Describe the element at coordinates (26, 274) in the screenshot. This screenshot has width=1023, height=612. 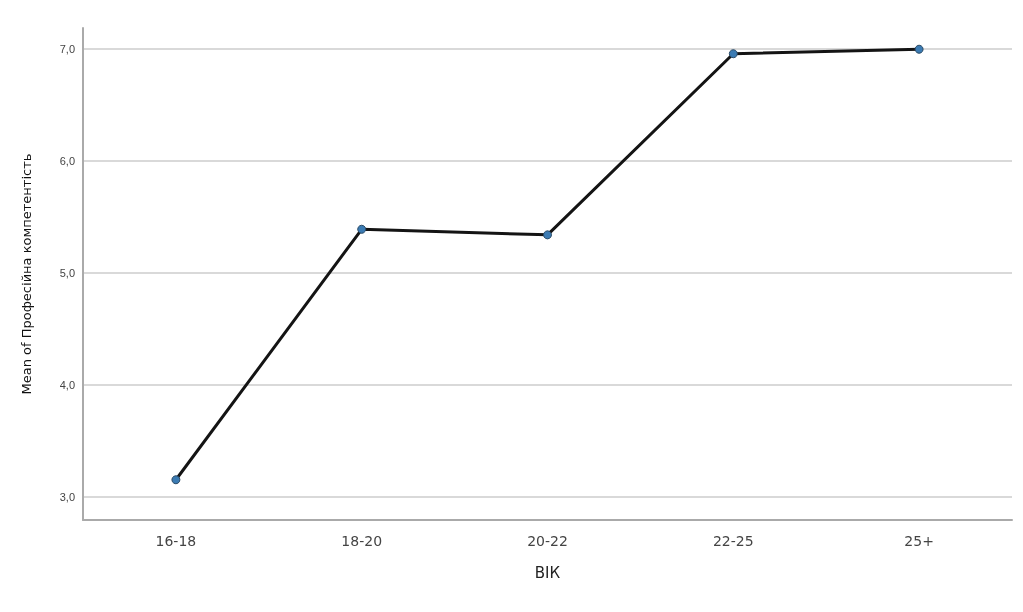
I see `y-axis-title: Mean of Професійна компетентість` at that location.